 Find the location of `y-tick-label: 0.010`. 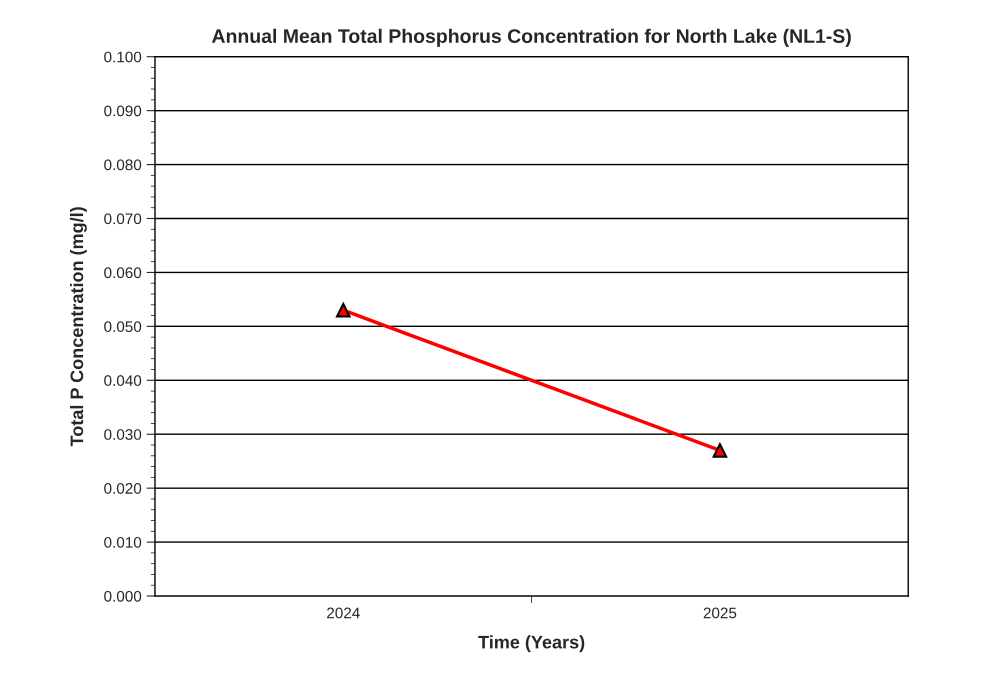

y-tick-label: 0.010 is located at coordinates (123, 542).